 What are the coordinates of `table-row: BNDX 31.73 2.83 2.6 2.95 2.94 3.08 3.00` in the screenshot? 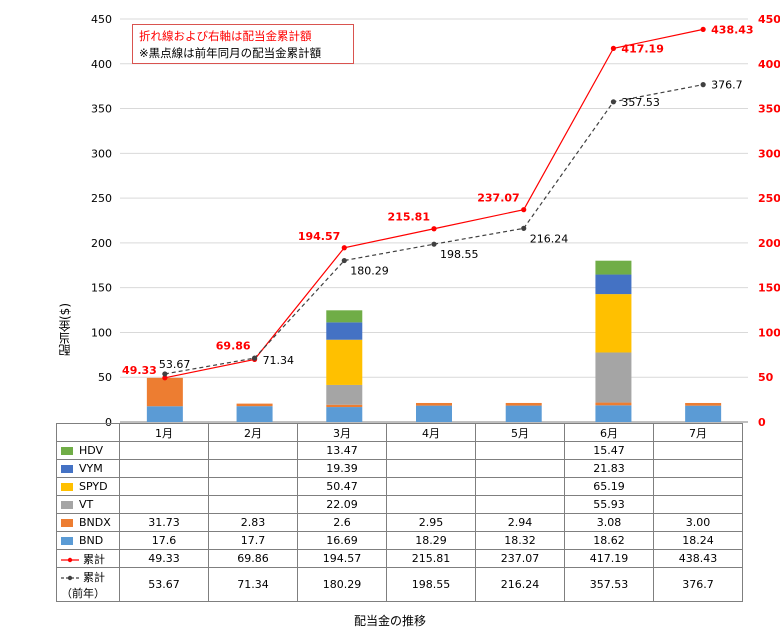 It's located at (399, 522).